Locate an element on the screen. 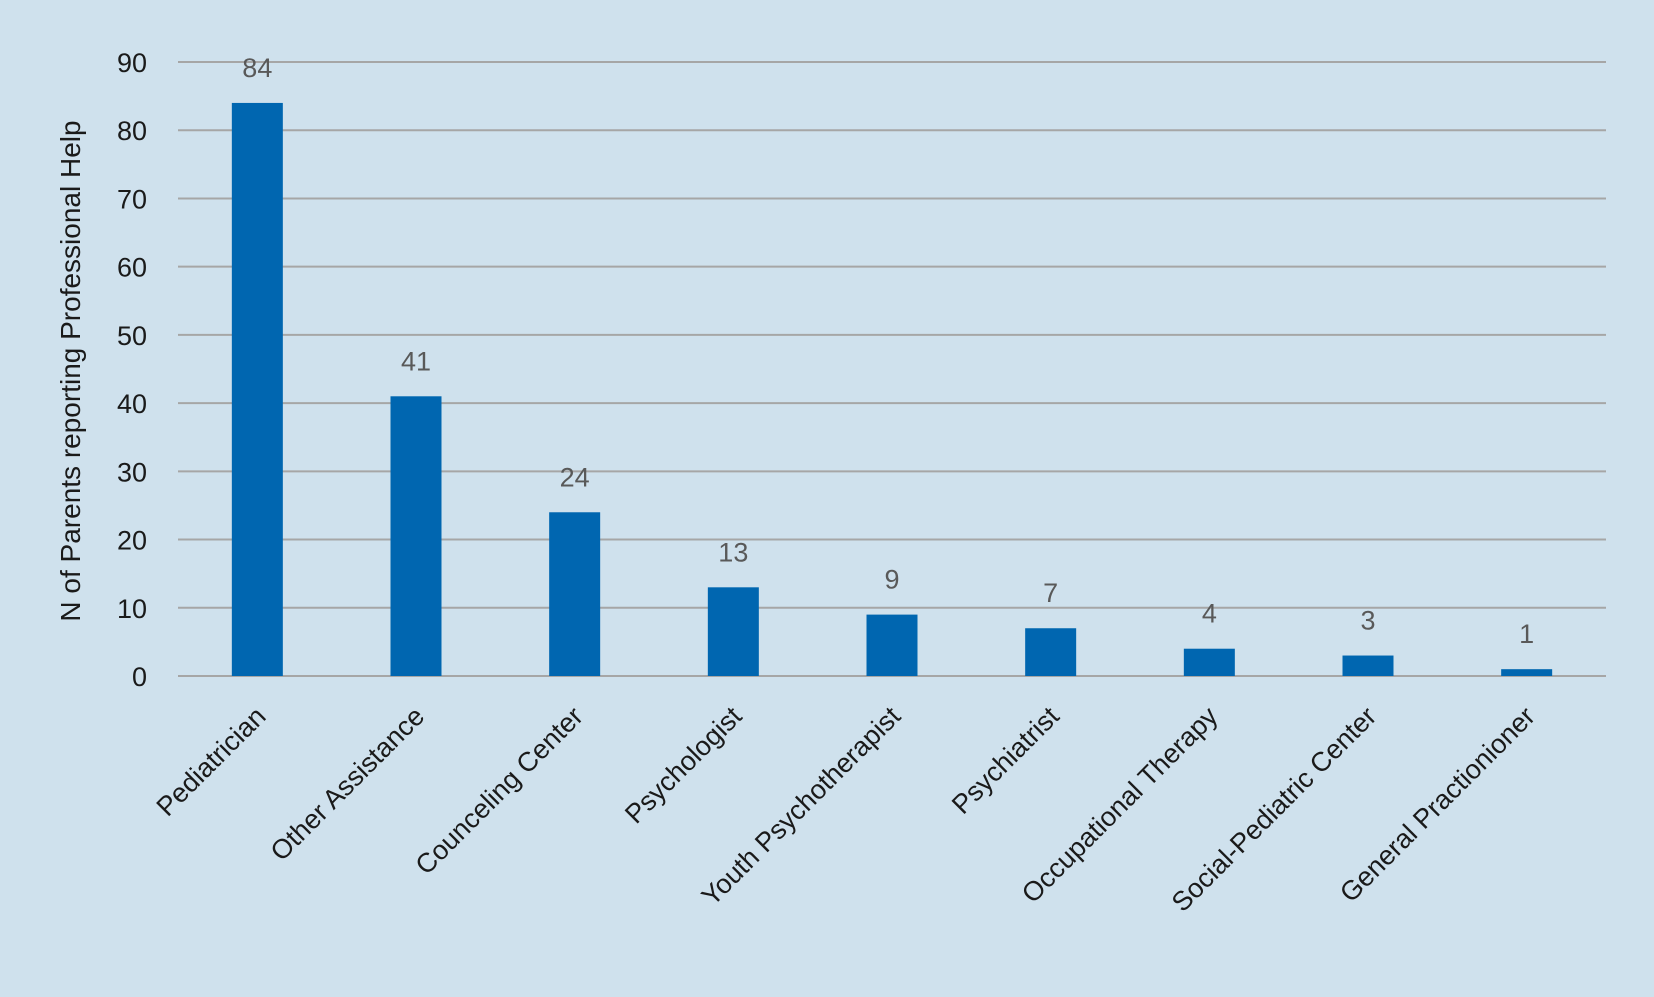 The width and height of the screenshot is (1654, 997). x-category-label: Other Assistance is located at coordinates (348, 784).